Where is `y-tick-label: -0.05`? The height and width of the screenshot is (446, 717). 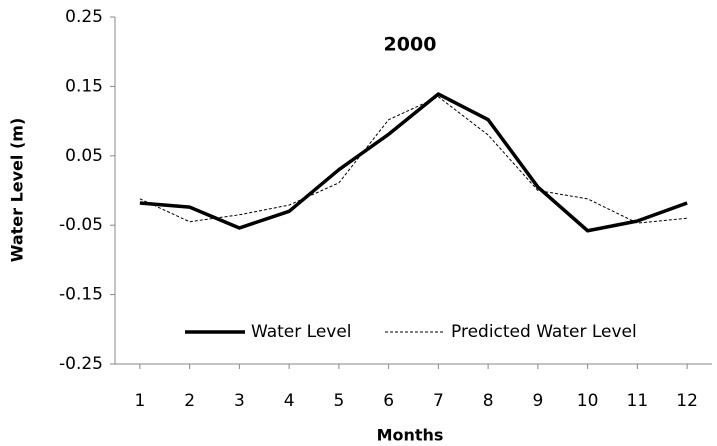 y-tick-label: -0.05 is located at coordinates (81, 225).